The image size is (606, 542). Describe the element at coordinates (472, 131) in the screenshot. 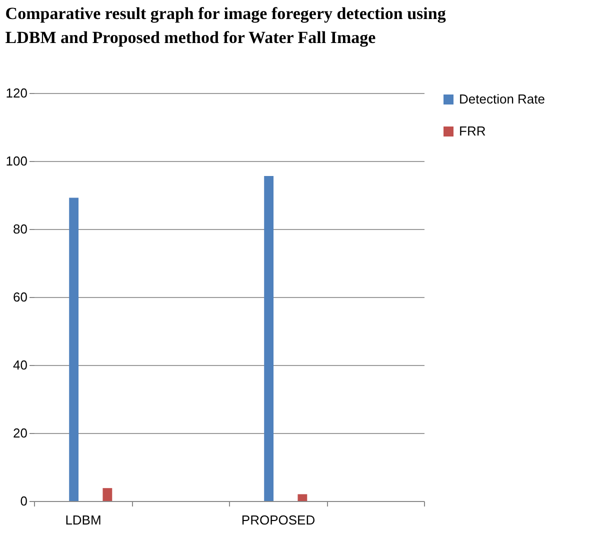

I see `legend-label: FRR` at that location.